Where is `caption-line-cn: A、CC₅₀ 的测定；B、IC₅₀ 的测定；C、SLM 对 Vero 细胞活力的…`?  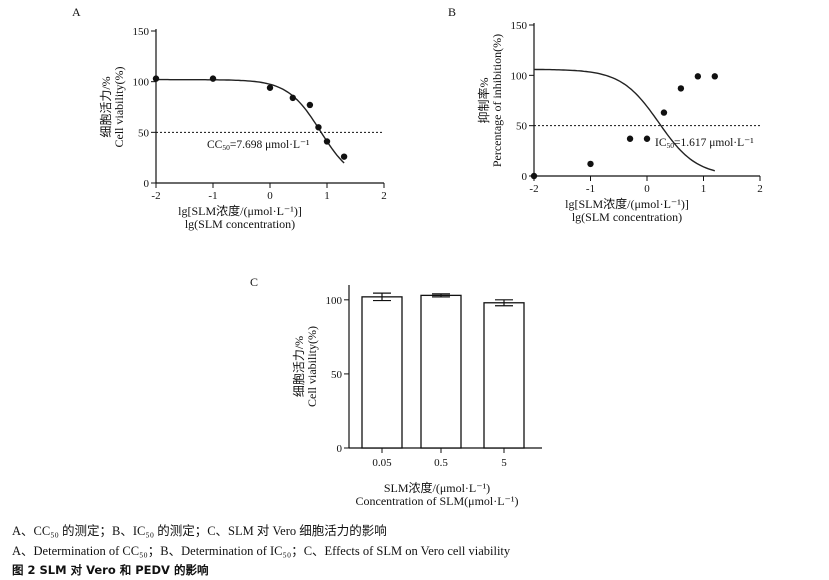
caption-line-cn: A、CC₅₀ 的测定；B、IC₅₀ 的测定；C、SLM 对 Vero 细胞活力的… is located at coordinates (199, 531).